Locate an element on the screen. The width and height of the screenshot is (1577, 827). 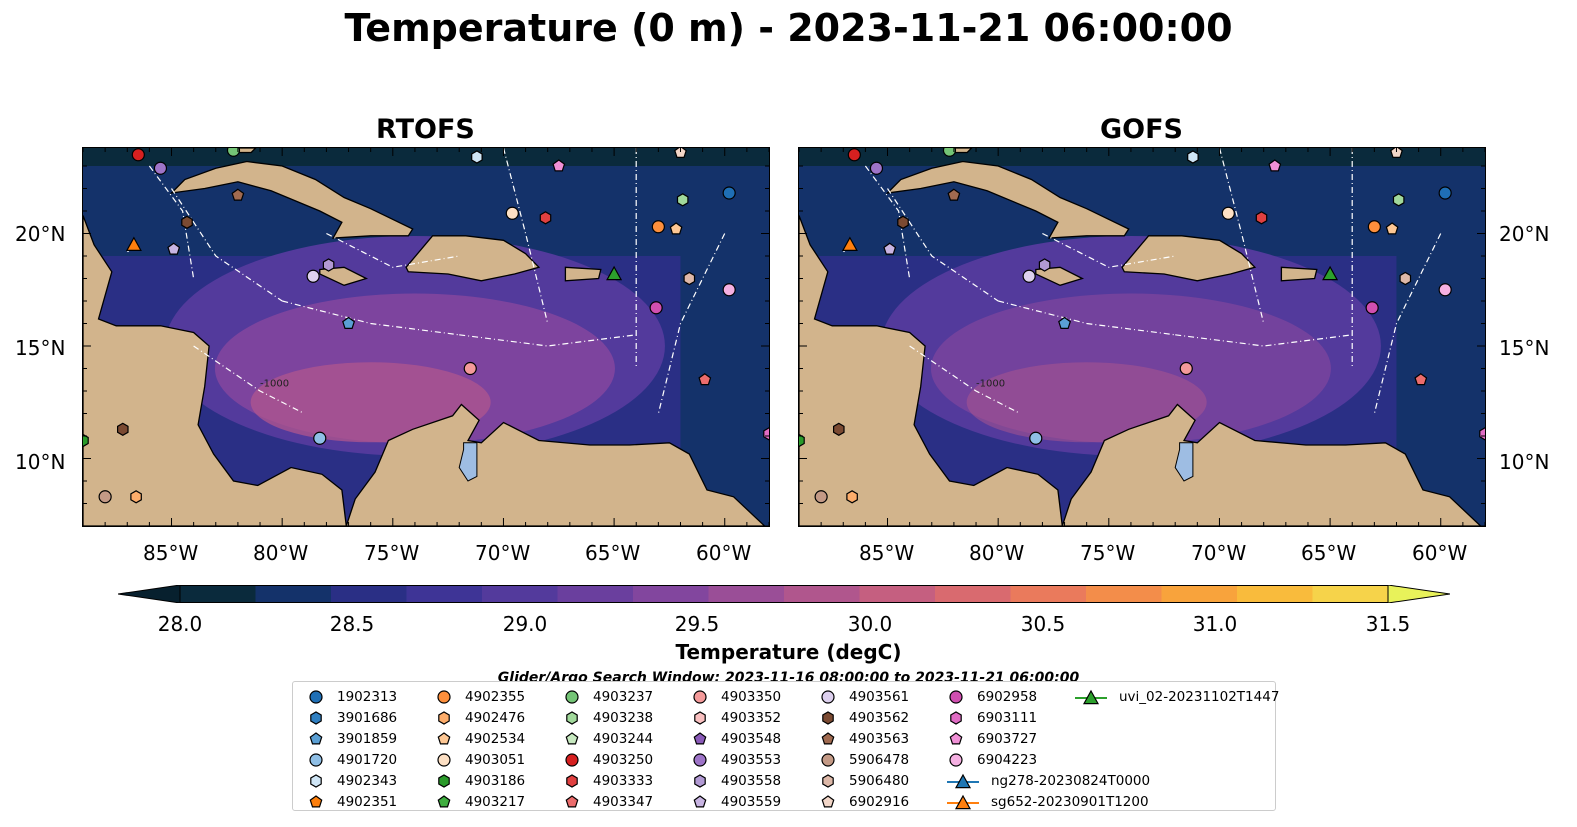
legend-item: 4903563 is located at coordinates (863, 738).